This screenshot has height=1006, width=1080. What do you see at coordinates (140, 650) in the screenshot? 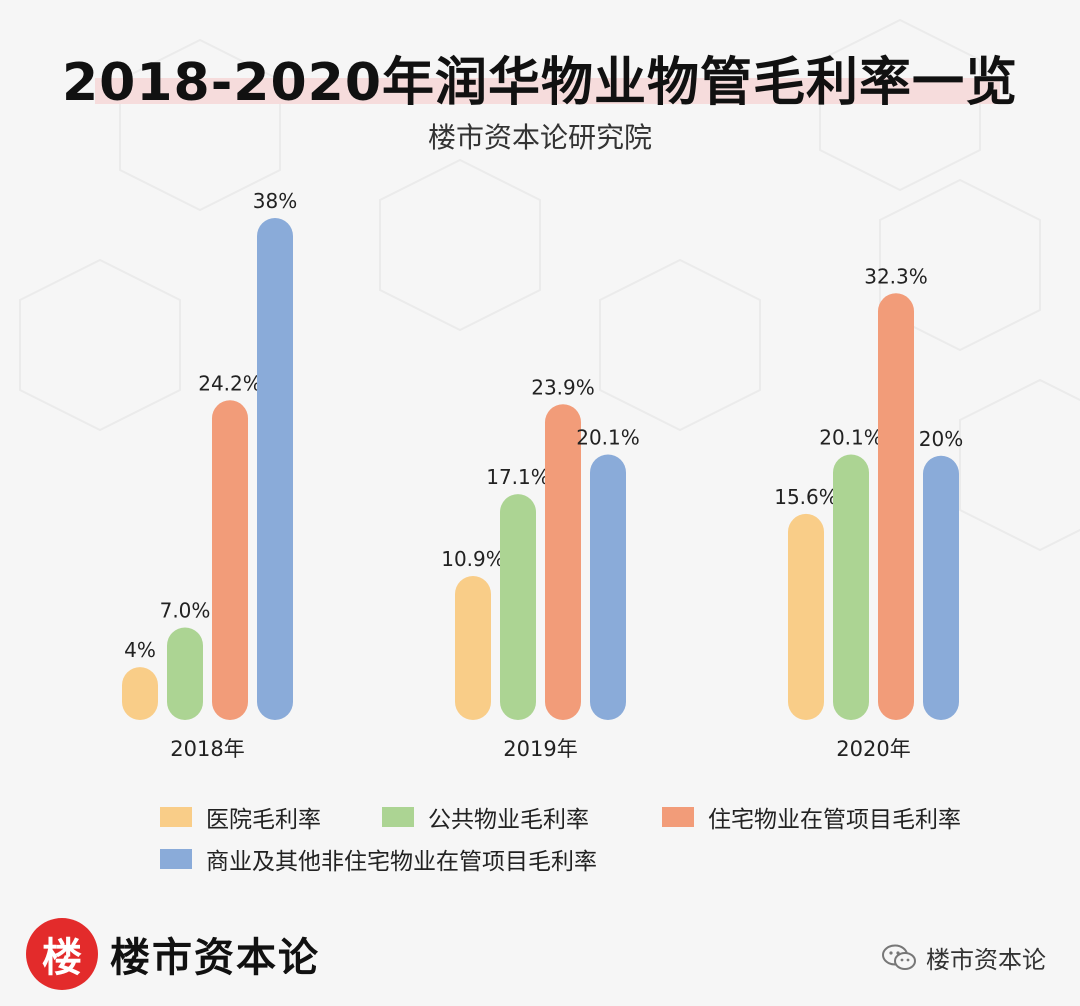
I see `data-label: 4%` at bounding box center [140, 650].